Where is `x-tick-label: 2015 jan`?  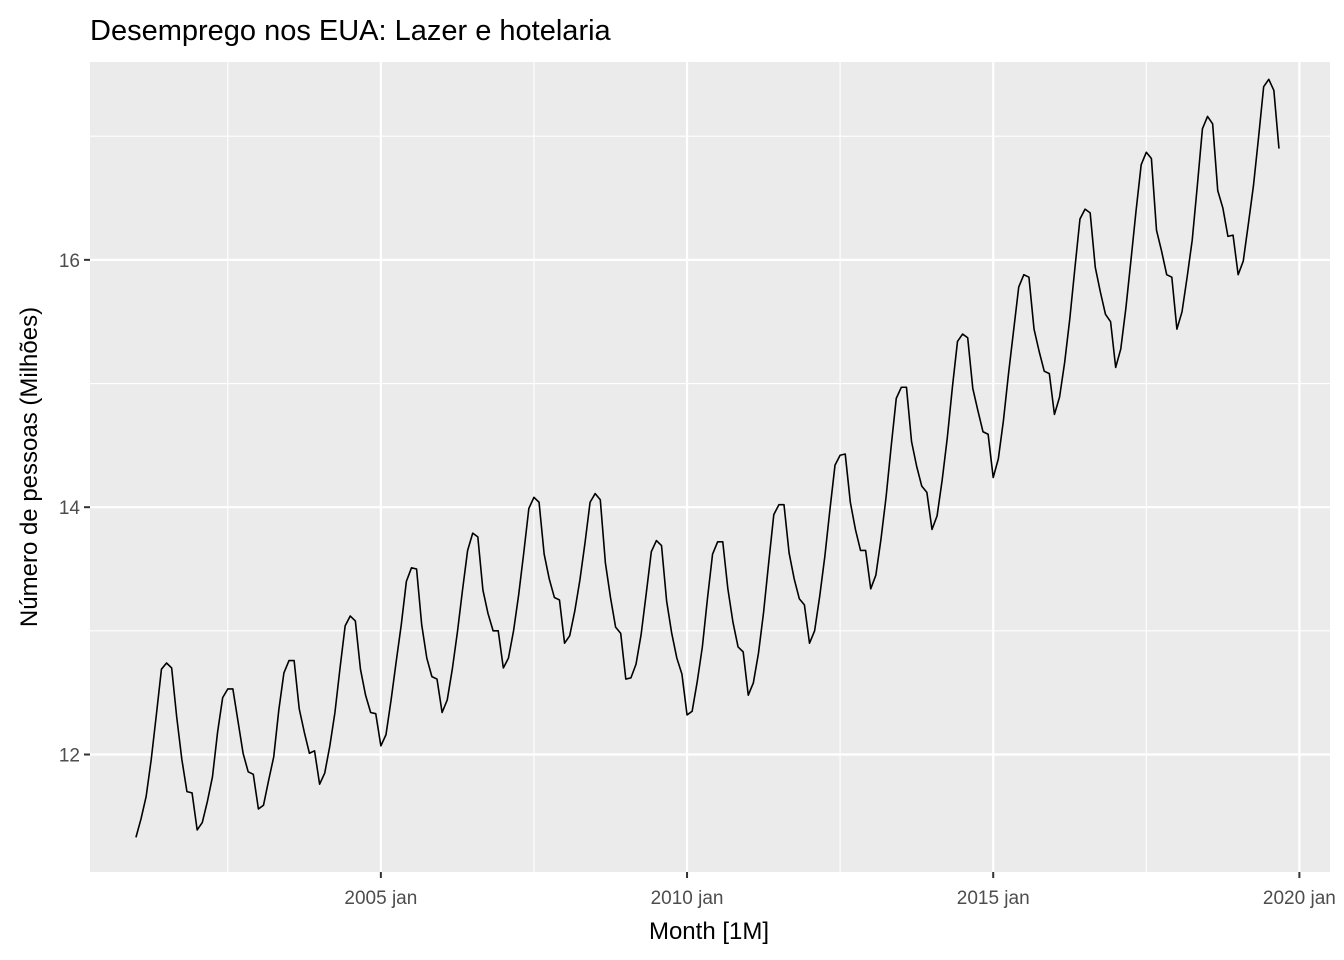
x-tick-label: 2015 jan is located at coordinates (993, 898).